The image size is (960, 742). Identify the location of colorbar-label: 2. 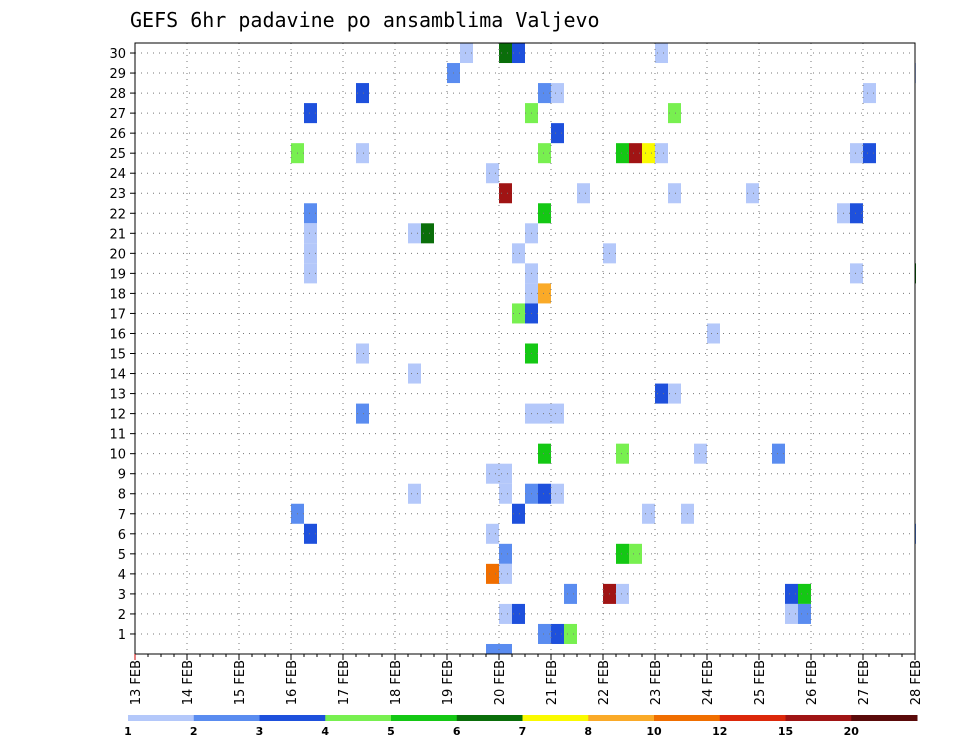
(194, 731).